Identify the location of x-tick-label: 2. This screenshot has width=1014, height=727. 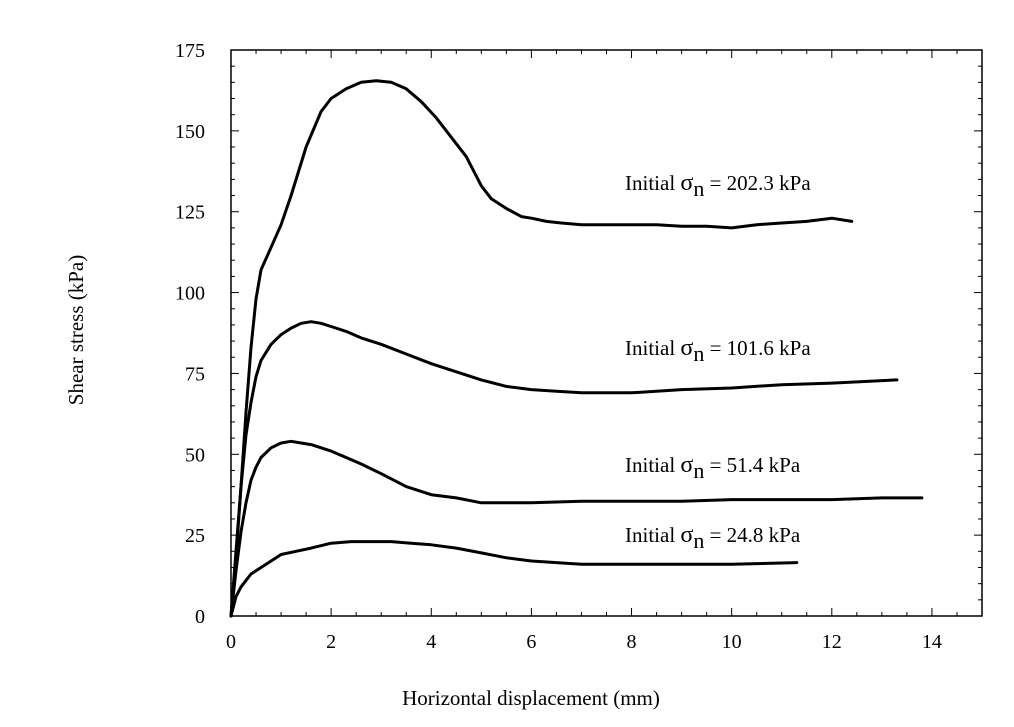
(331, 642).